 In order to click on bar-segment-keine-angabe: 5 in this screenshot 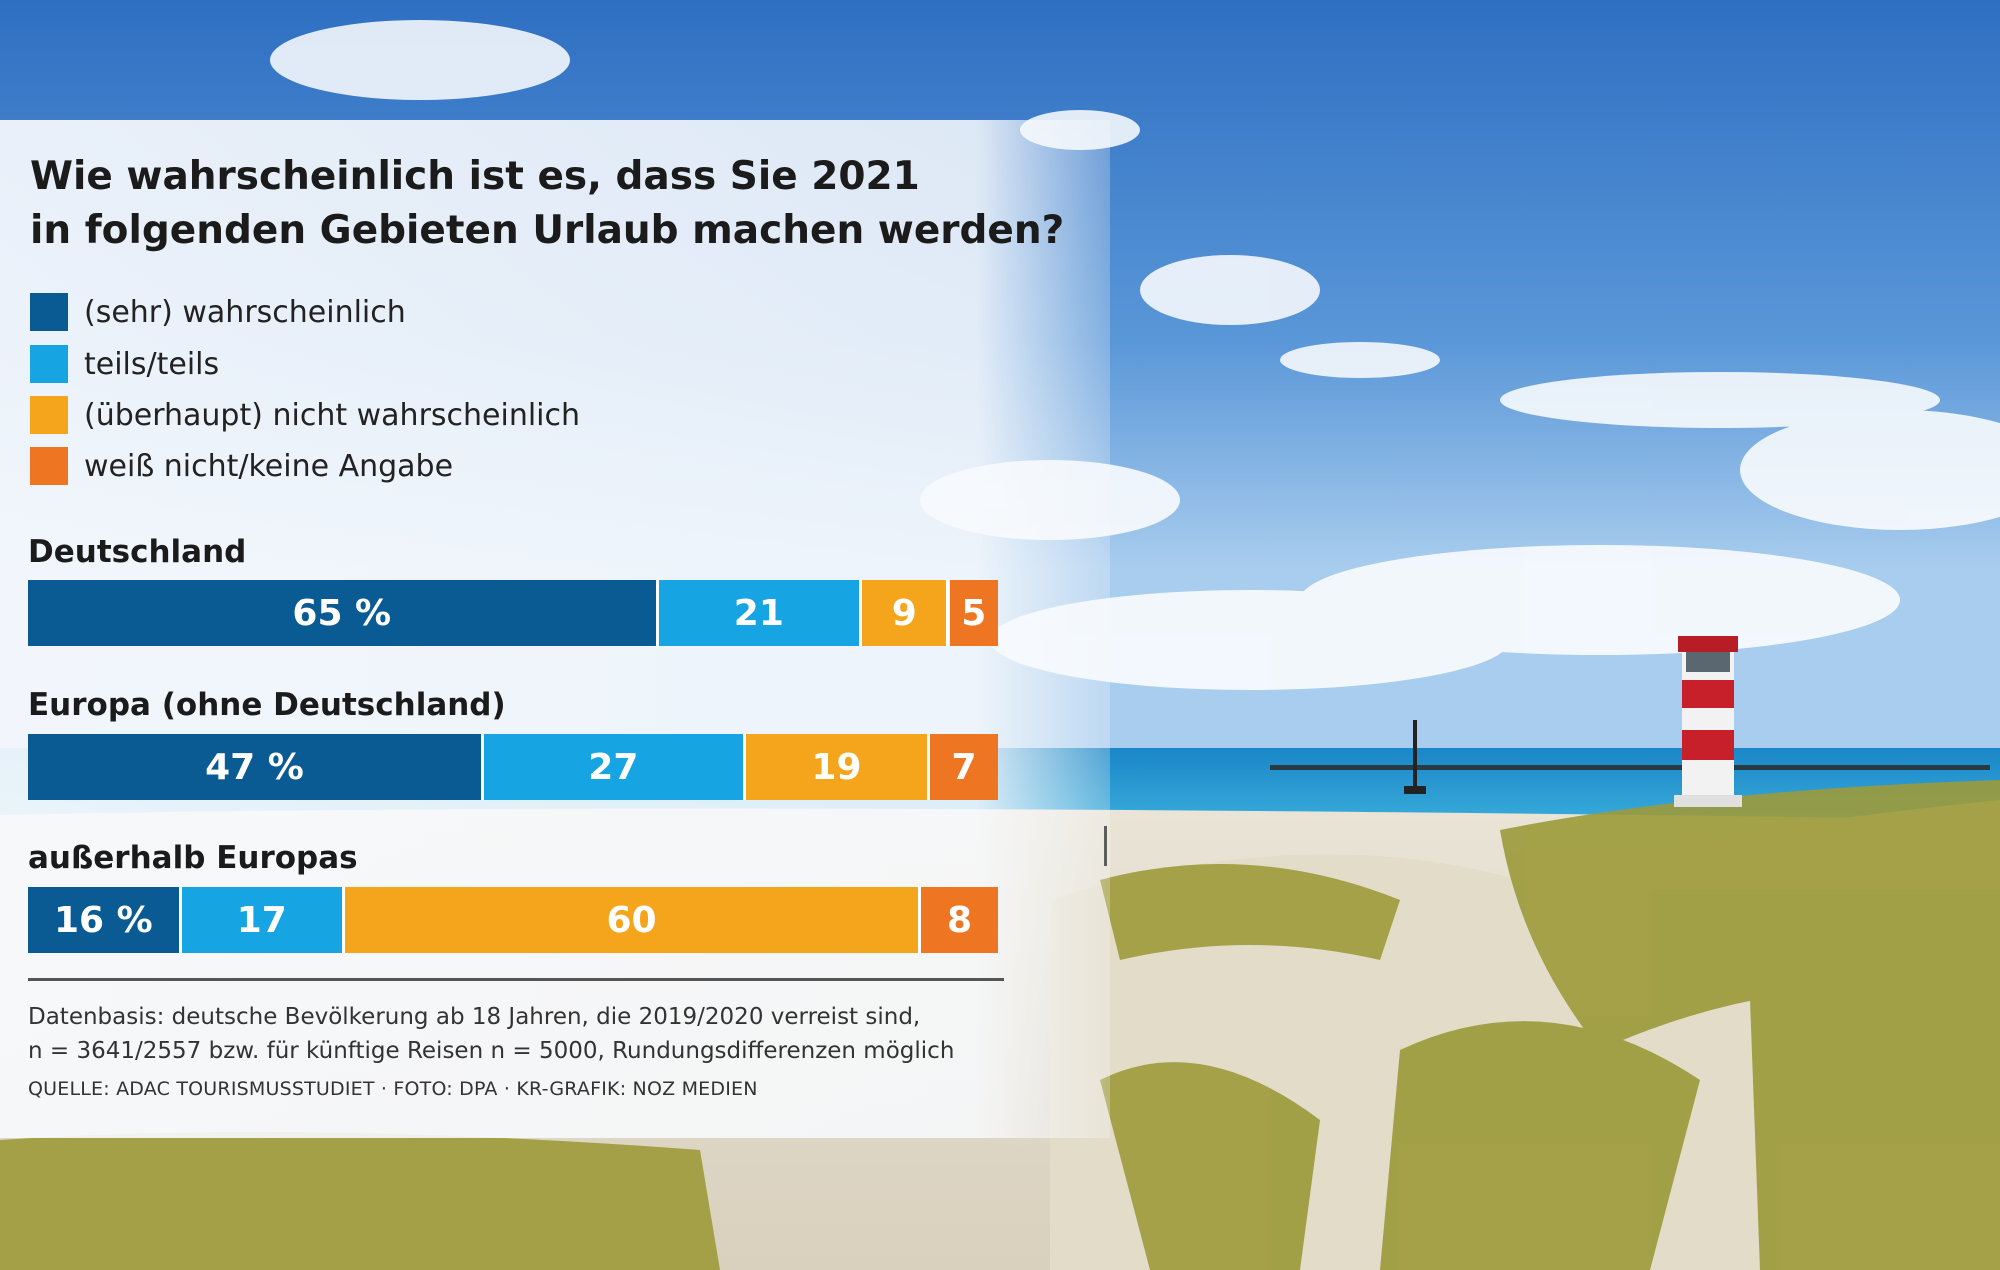, I will do `click(973, 613)`.